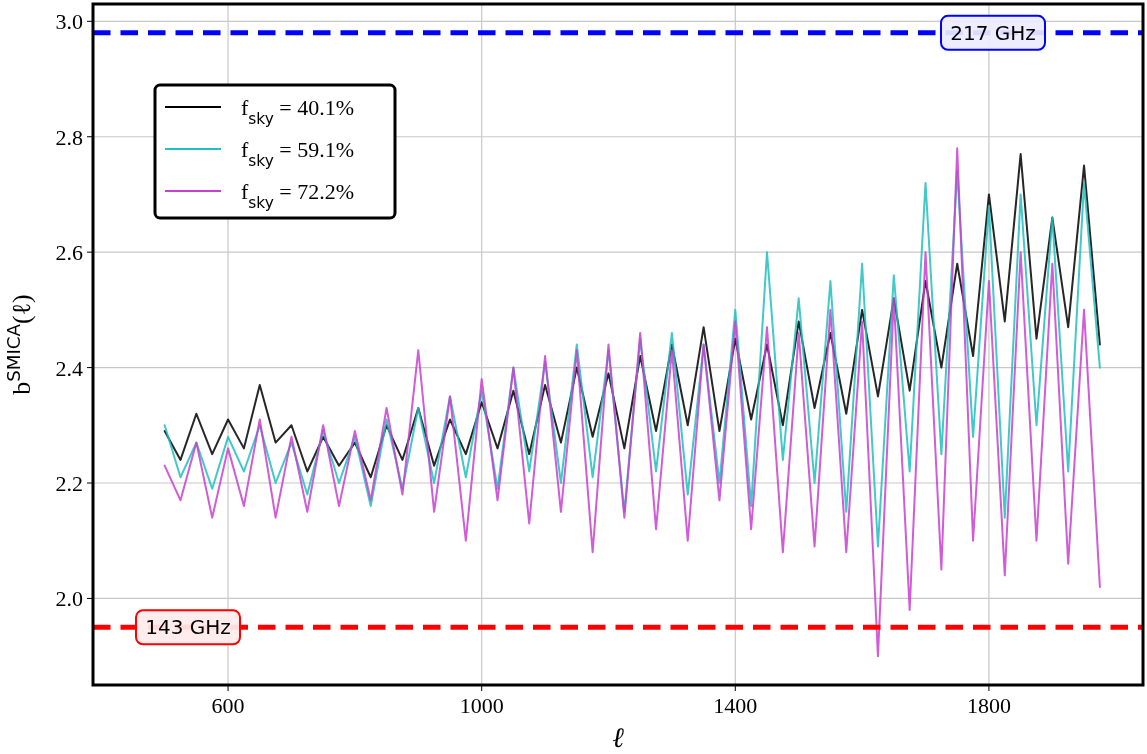 This screenshot has height=754, width=1147. I want to click on y-tick-label: 2.2, so click(69, 484).